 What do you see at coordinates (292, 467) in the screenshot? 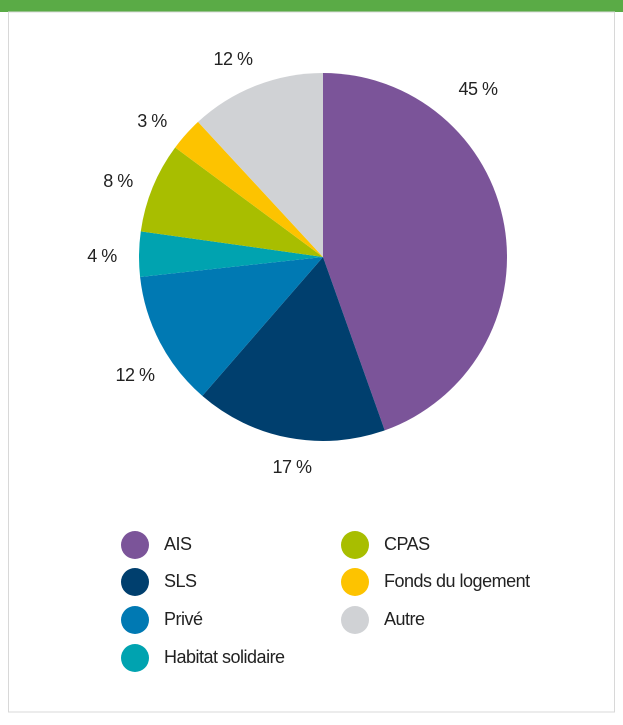
I see `data-label: 17 %` at bounding box center [292, 467].